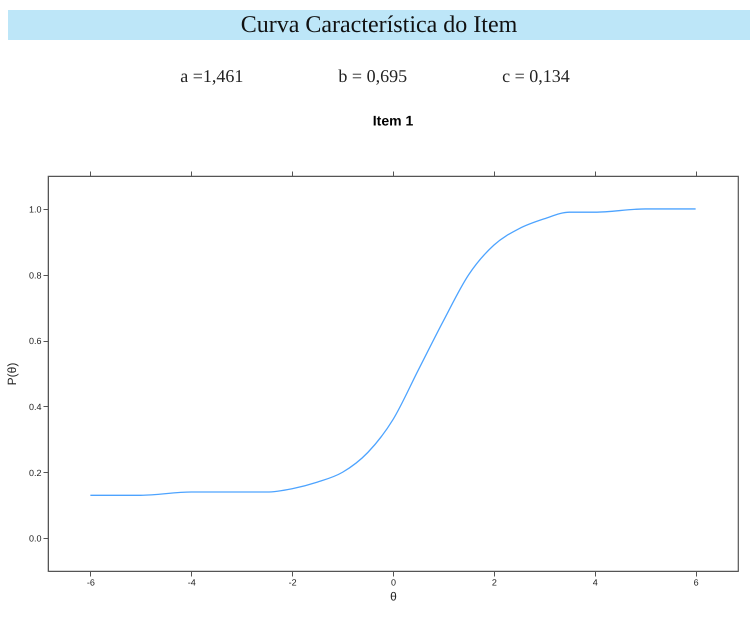 This screenshot has height=620, width=750. I want to click on chart-subtitle: Item 1, so click(393, 120).